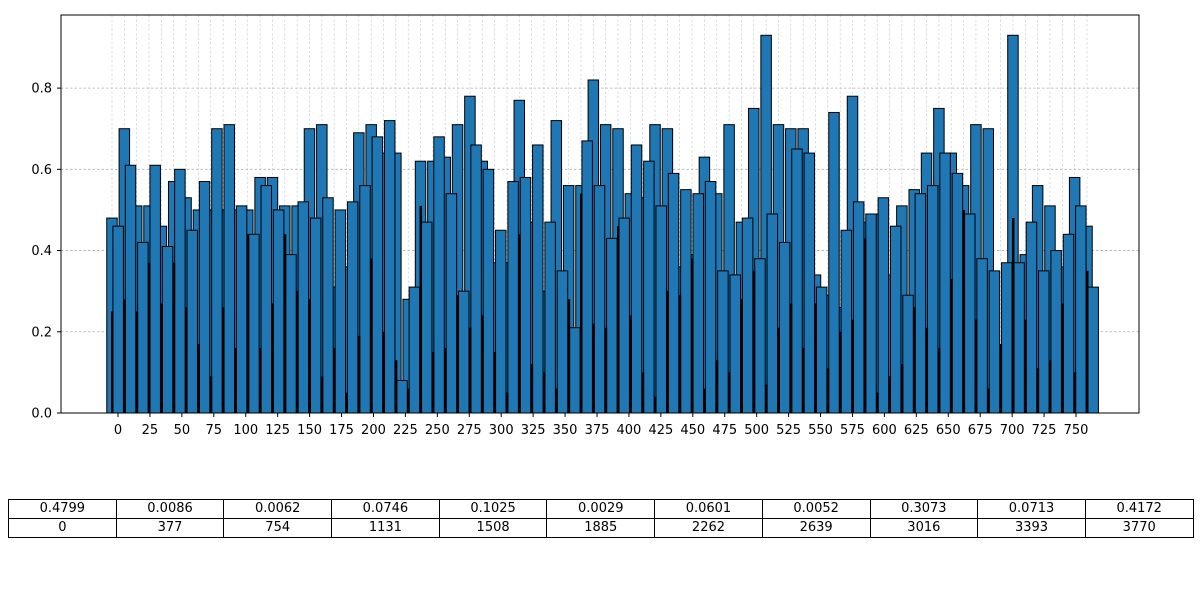 This screenshot has width=1200, height=600. What do you see at coordinates (724, 430) in the screenshot?
I see `x-tick-label: 475` at bounding box center [724, 430].